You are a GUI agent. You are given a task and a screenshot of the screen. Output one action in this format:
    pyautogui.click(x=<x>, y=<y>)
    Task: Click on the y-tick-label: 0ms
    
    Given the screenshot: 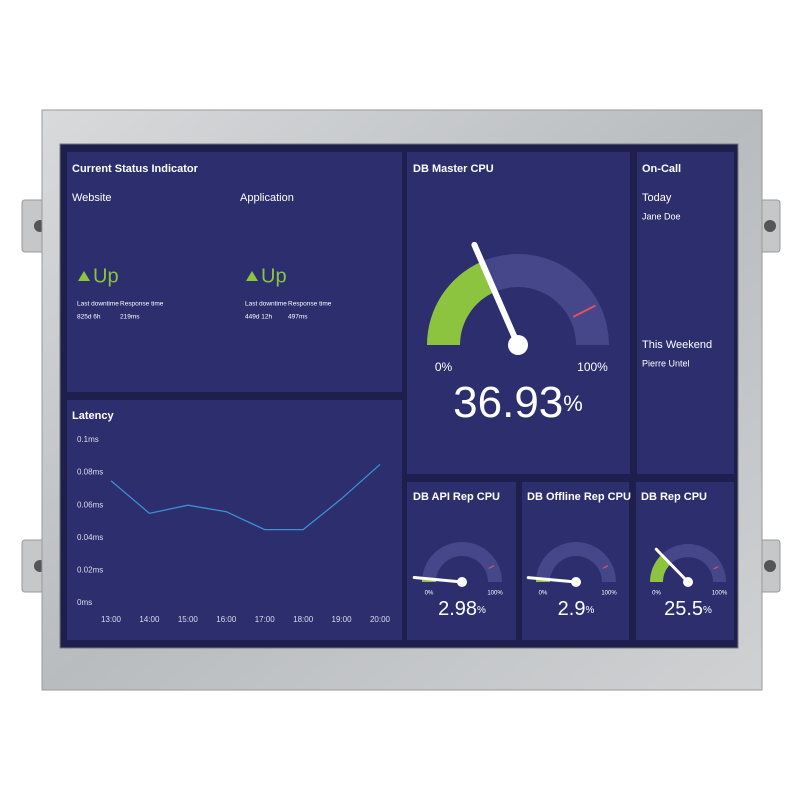 What is the action you would take?
    pyautogui.click(x=84, y=602)
    